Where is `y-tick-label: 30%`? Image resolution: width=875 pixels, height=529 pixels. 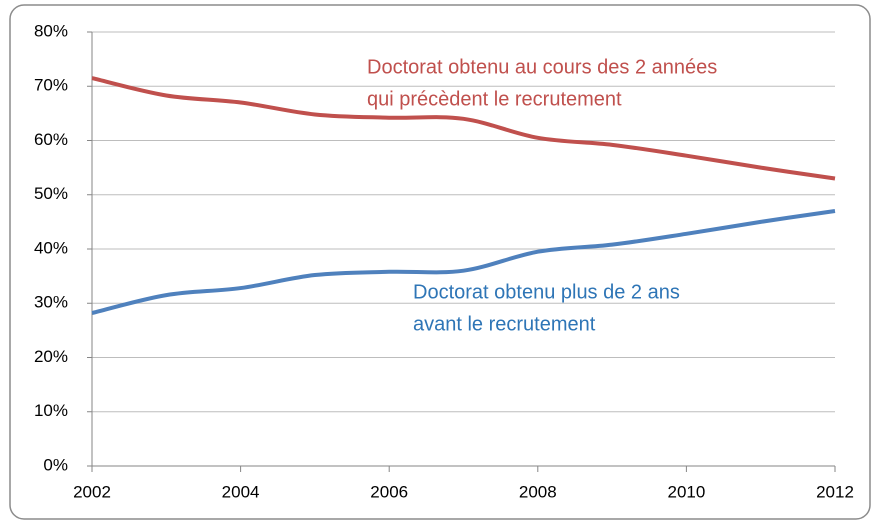 y-tick-label: 30% is located at coordinates (51, 302).